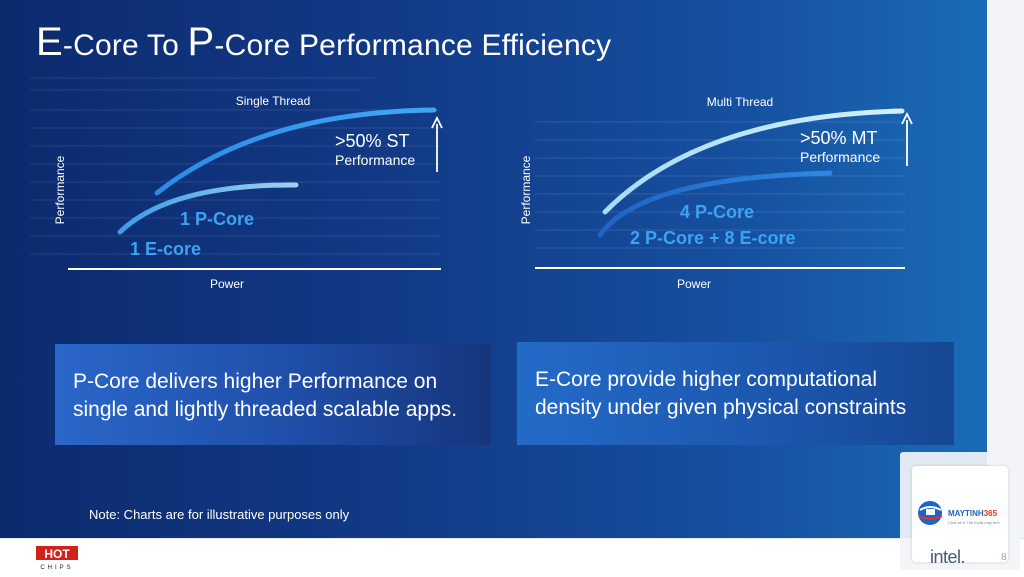  What do you see at coordinates (907, 138) in the screenshot?
I see `multi-thread-up-arrow-icon` at bounding box center [907, 138].